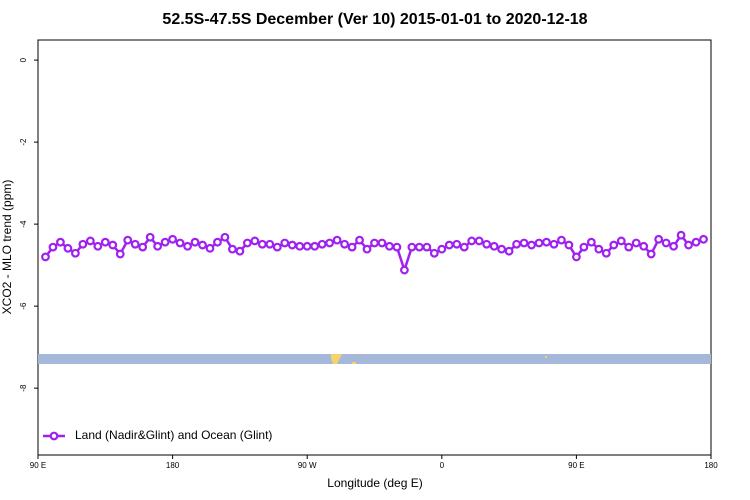 The height and width of the screenshot is (500, 750). Describe the element at coordinates (23, 388) in the screenshot. I see `y-tick-label: -8` at that location.